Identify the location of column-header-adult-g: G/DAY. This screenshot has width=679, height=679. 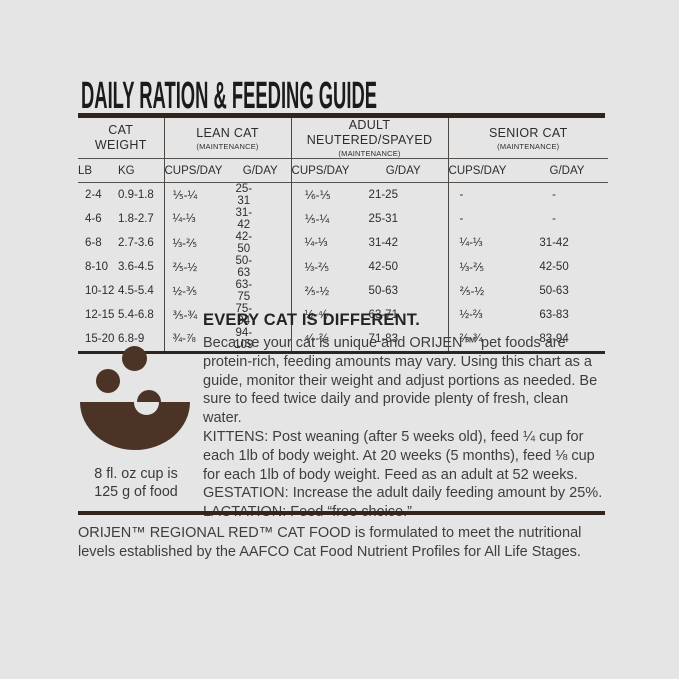
(403, 170).